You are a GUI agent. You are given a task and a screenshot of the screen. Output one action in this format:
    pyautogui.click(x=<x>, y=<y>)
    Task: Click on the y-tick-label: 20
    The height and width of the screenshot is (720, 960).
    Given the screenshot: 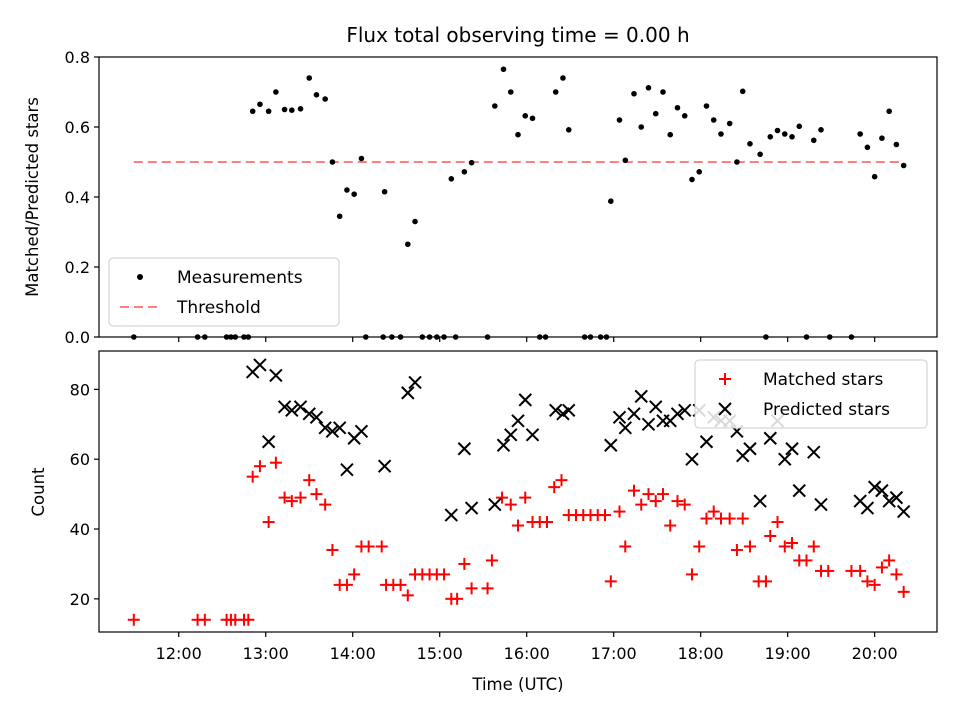 What is the action you would take?
    pyautogui.click(x=80, y=599)
    